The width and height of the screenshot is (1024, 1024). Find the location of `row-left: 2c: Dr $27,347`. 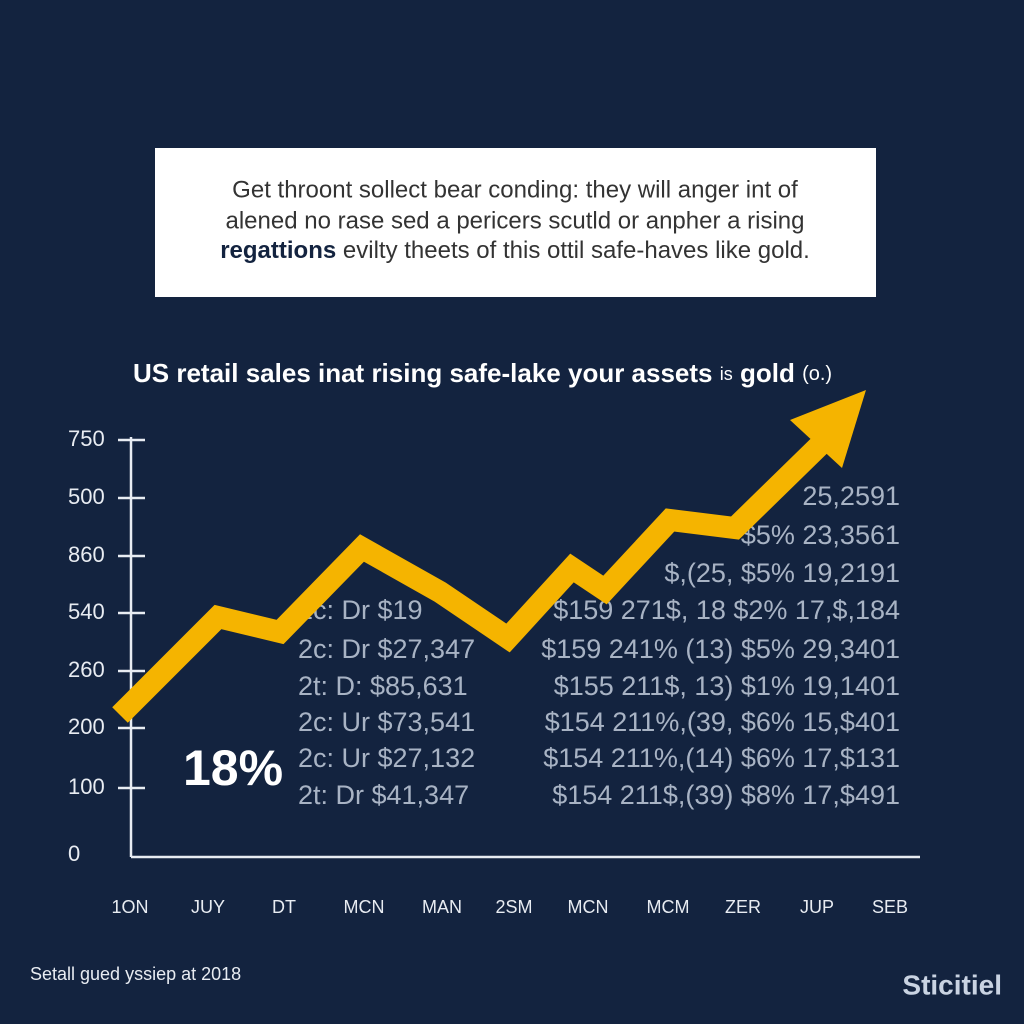

row-left: 2c: Dr $27,347 is located at coordinates (386, 649).